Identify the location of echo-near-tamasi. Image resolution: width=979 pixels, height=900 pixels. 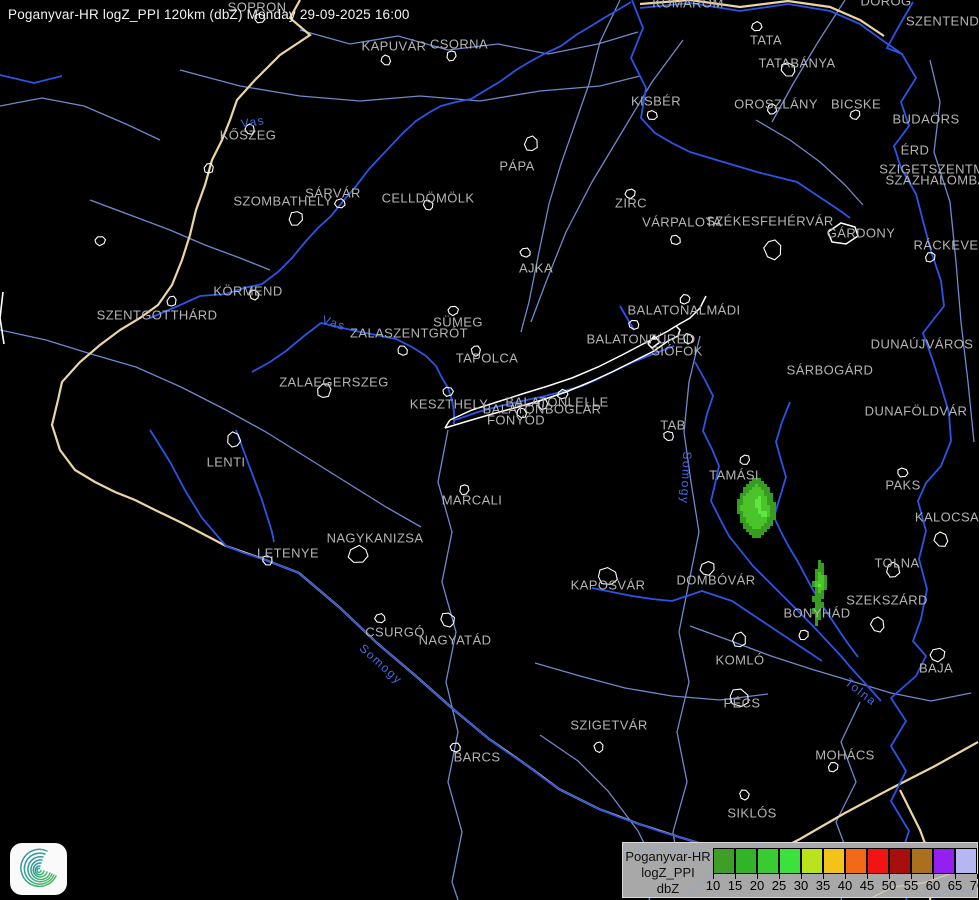
(756, 508).